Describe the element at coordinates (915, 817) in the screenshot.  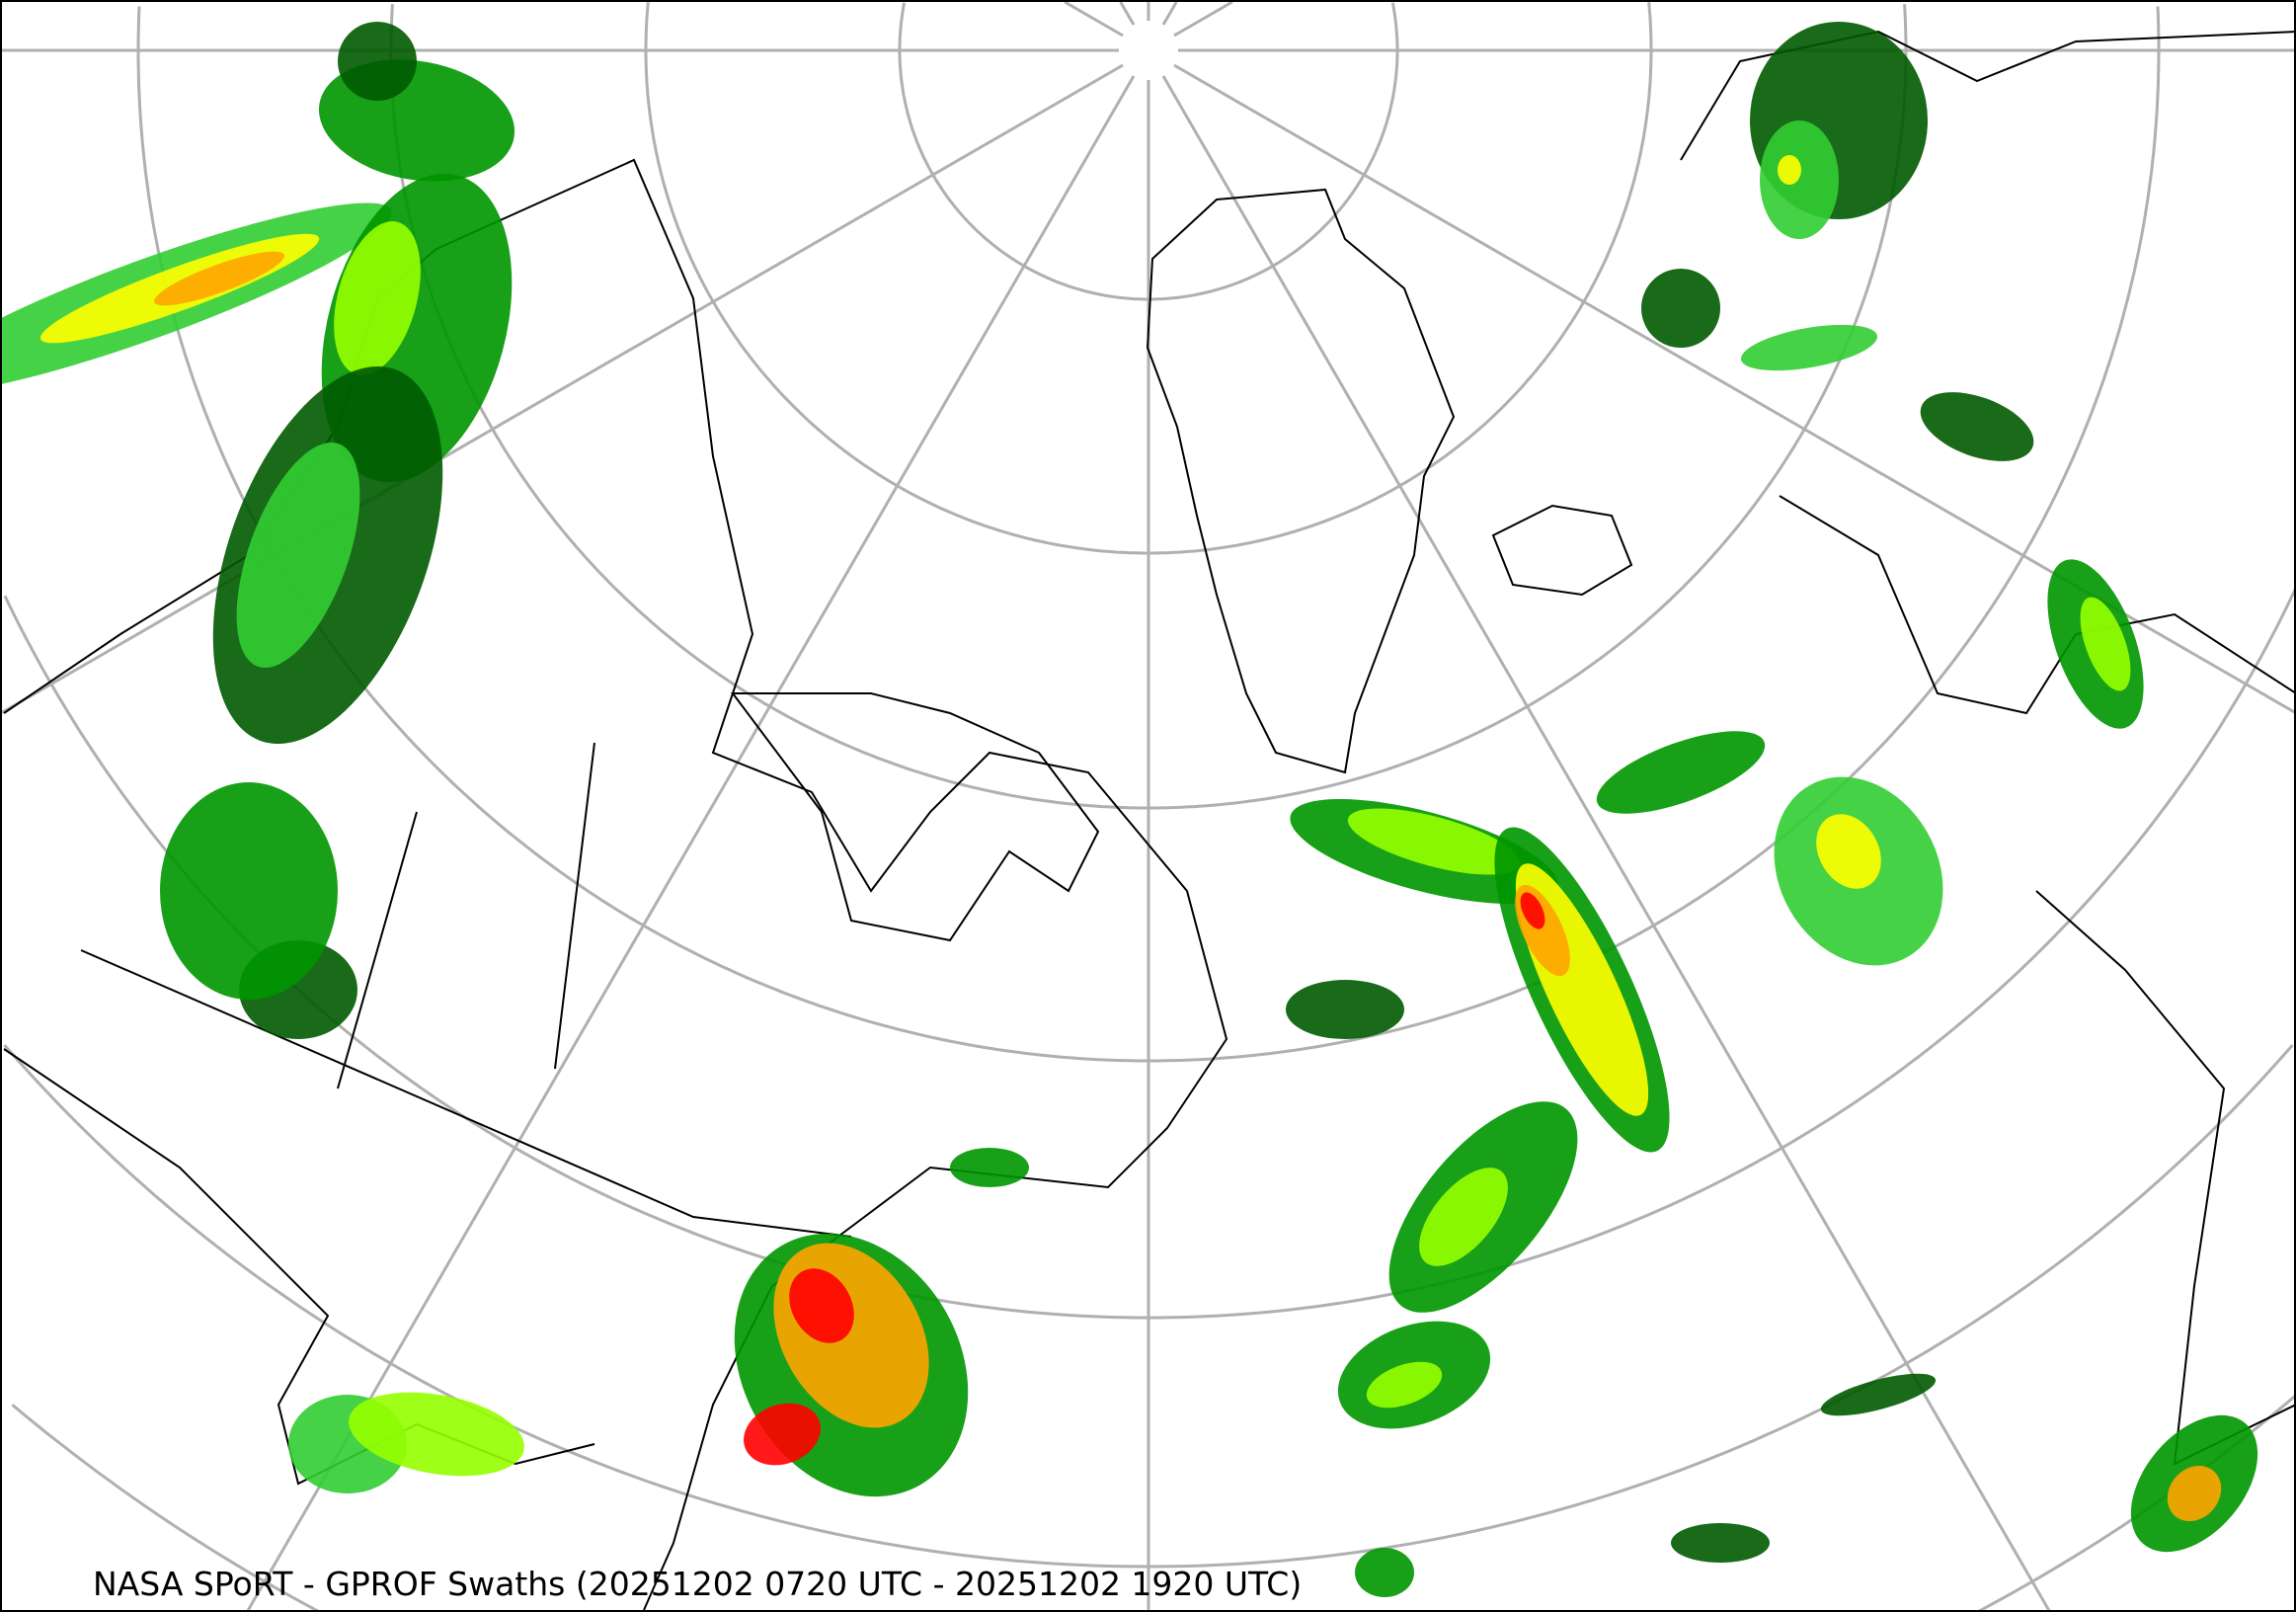
I see `hudson-bay-outline` at that location.